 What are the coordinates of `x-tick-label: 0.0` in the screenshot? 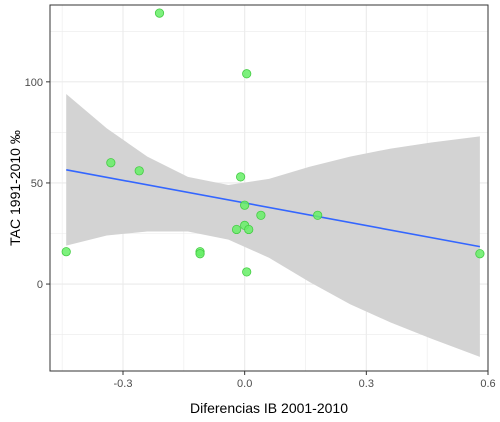 It's located at (244, 384).